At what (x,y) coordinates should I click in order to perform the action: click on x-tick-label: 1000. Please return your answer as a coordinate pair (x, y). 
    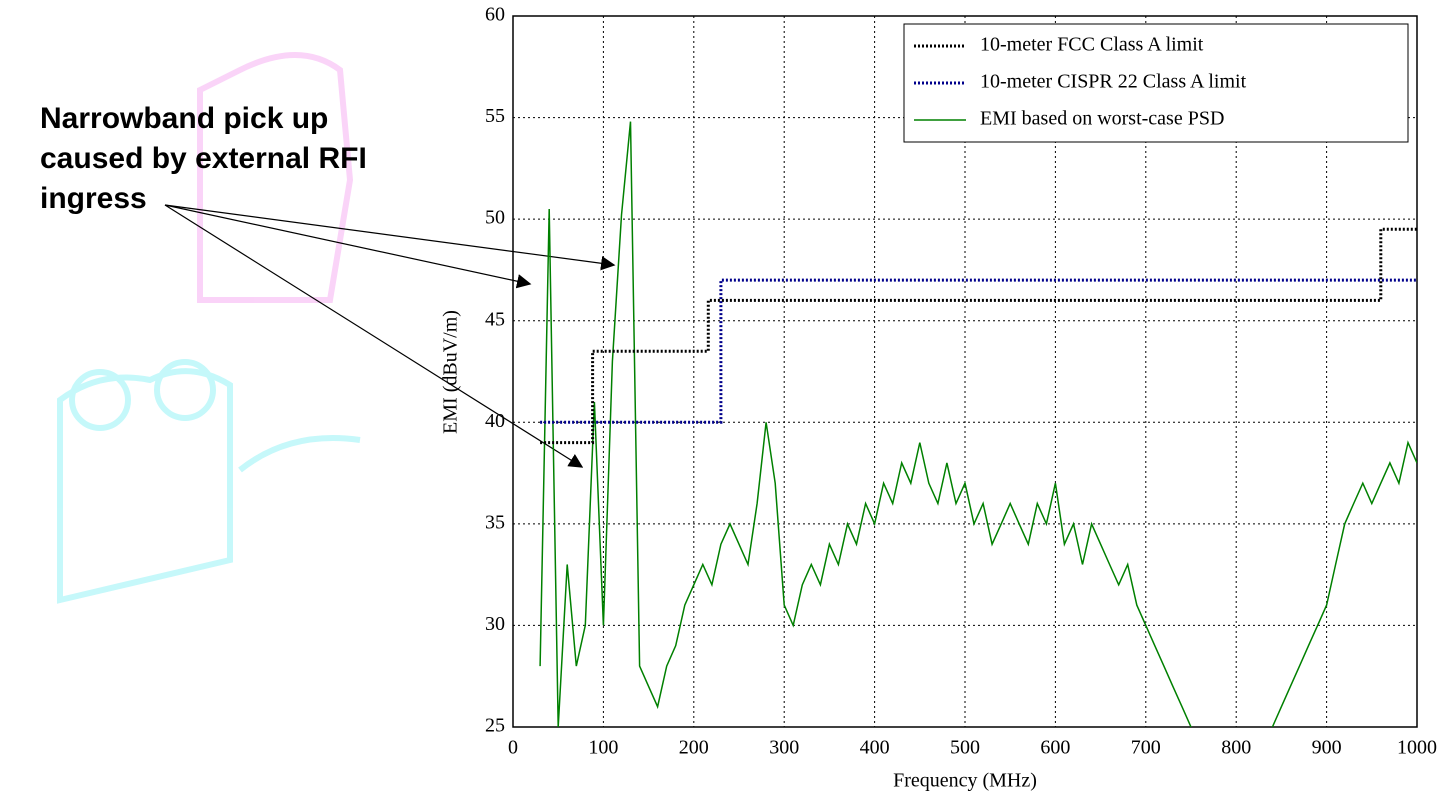
    Looking at the image, I should click on (1417, 748).